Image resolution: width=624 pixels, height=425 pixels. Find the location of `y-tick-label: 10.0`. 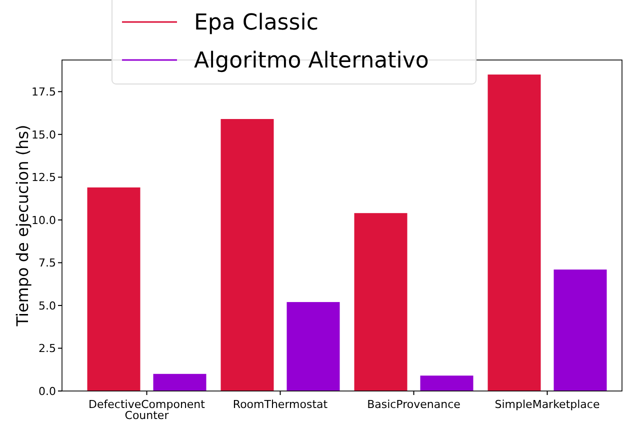

y-tick-label: 10.0 is located at coordinates (44, 220).